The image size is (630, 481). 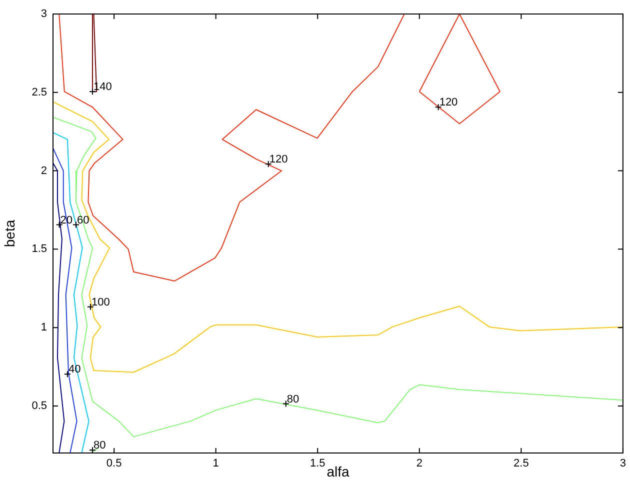 What do you see at coordinates (9, 234) in the screenshot?
I see `y-axis-title: beta` at bounding box center [9, 234].